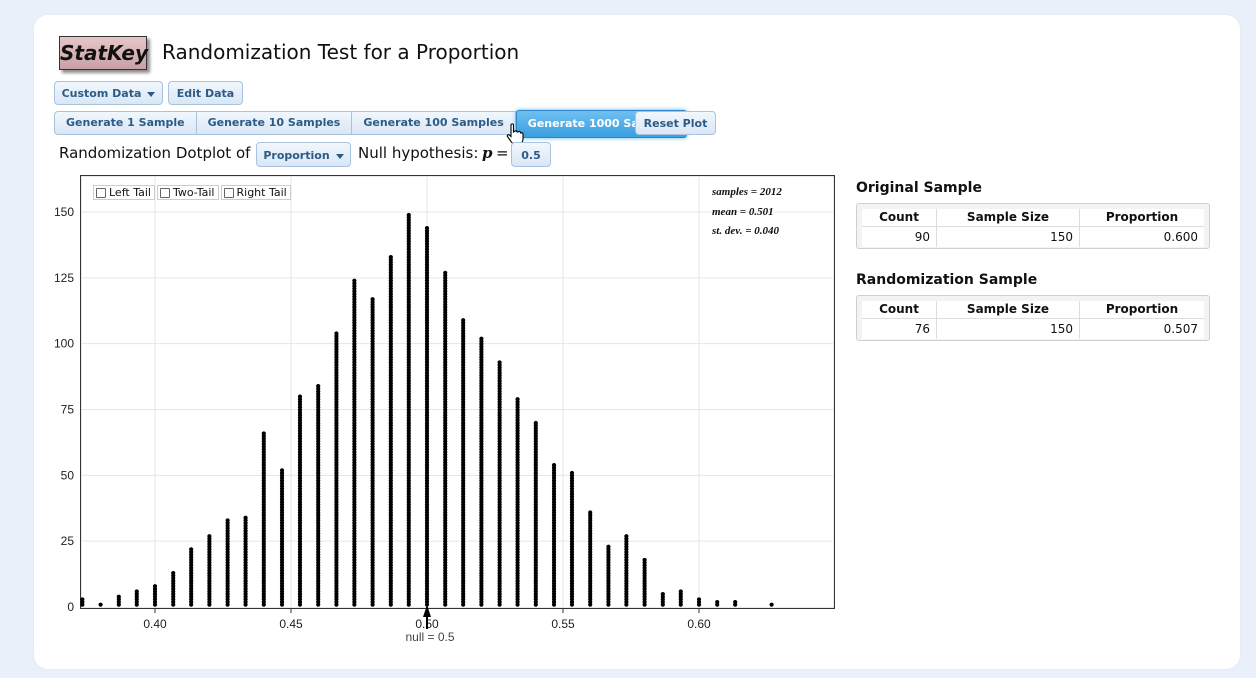 The image size is (1256, 678). Describe the element at coordinates (487, 153) in the screenshot. I see `p-symbol: p` at that location.